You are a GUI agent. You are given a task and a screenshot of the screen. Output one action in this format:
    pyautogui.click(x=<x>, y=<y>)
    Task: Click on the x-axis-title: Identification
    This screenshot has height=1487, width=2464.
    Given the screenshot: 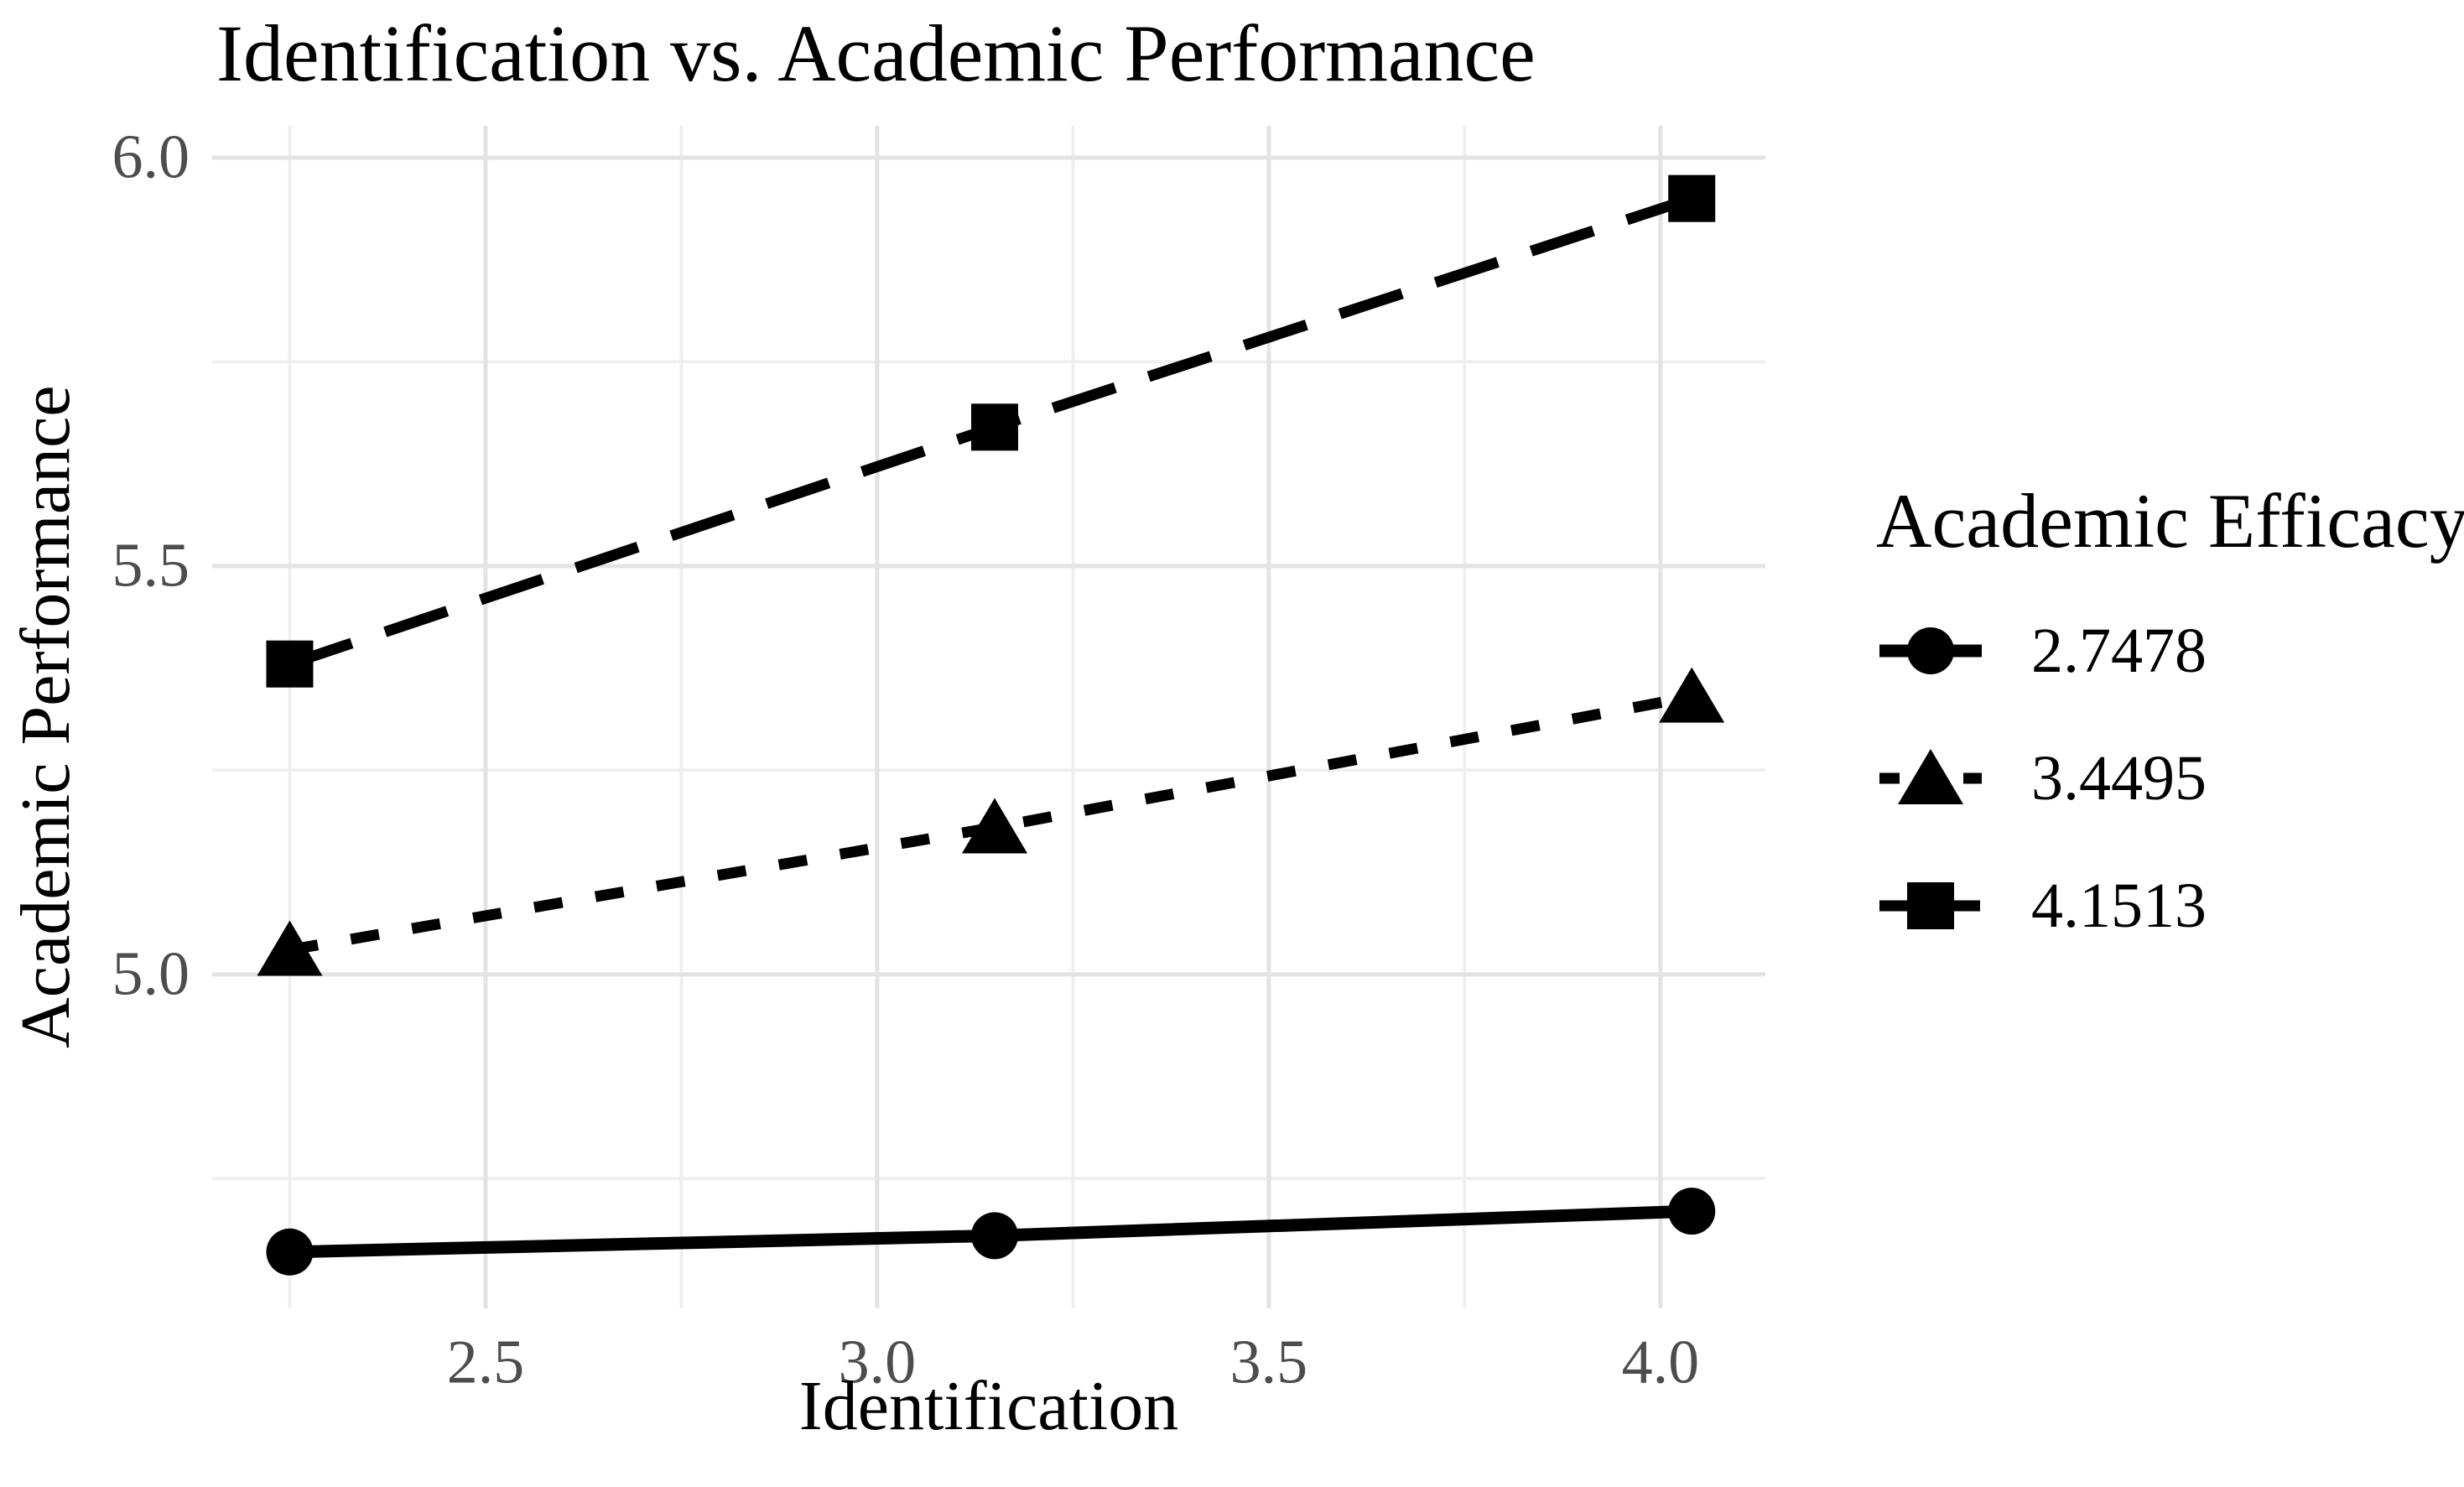 What is the action you would take?
    pyautogui.click(x=988, y=1406)
    